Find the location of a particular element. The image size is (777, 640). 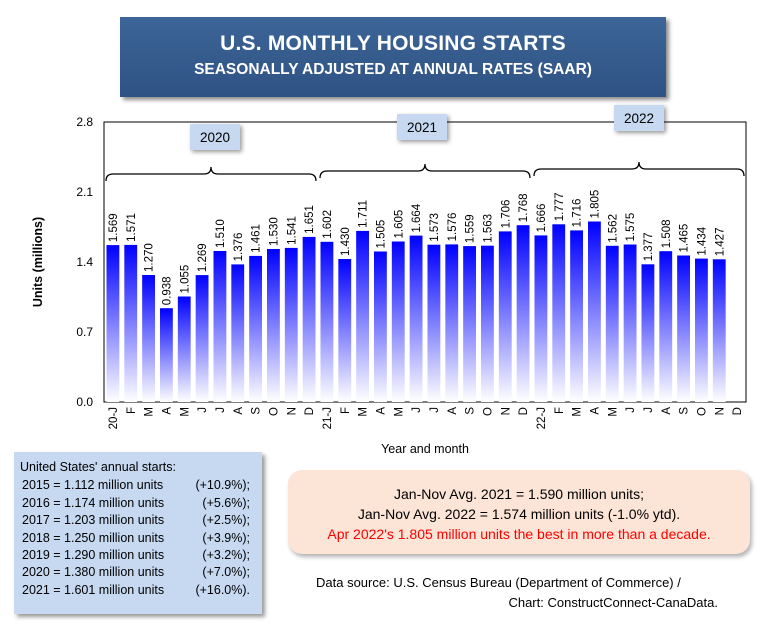

data-label: 1.530 is located at coordinates (274, 231).